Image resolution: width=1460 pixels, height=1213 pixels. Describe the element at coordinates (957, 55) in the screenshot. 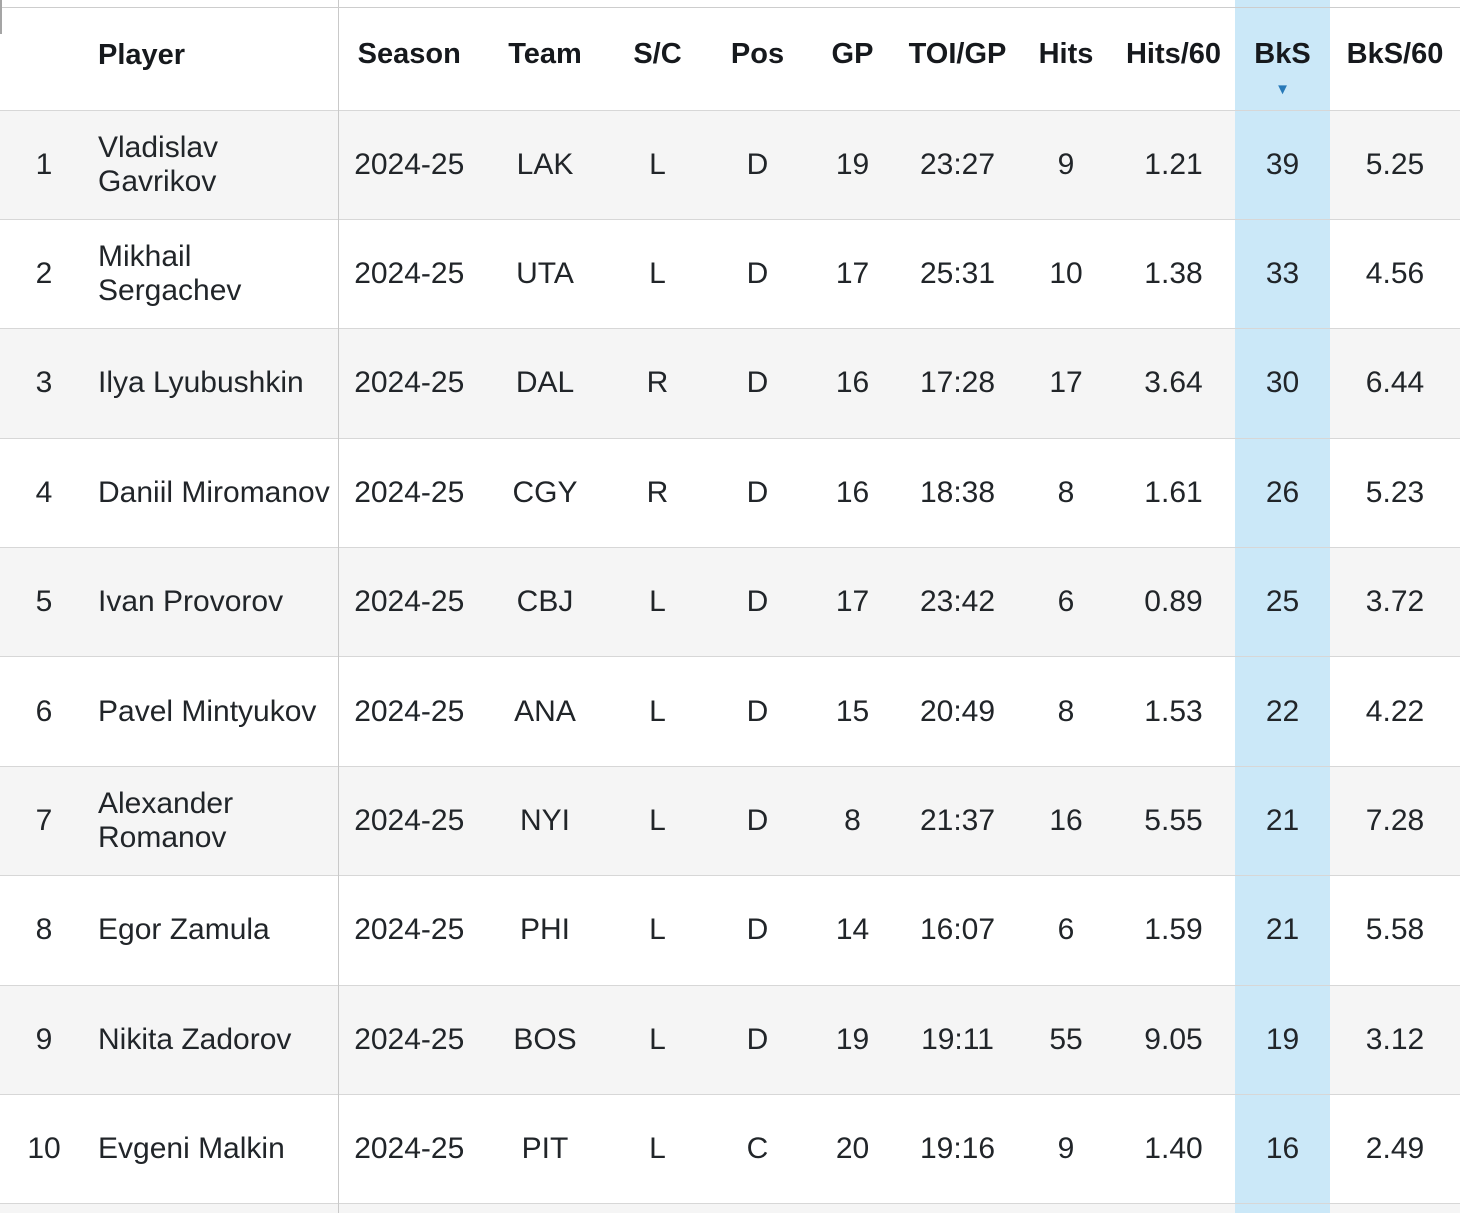

I see `col-header-toi-gp: TOI/GP` at that location.